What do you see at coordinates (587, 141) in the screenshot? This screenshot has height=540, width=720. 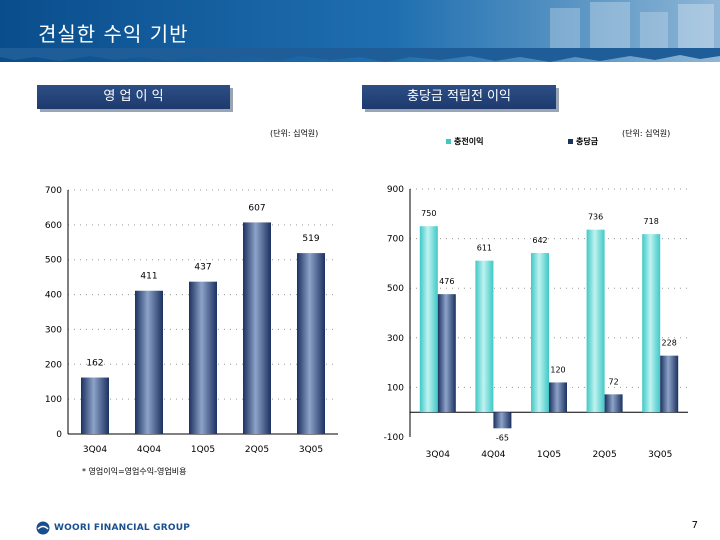 I see `legend-label-series-2: 충당금` at bounding box center [587, 141].